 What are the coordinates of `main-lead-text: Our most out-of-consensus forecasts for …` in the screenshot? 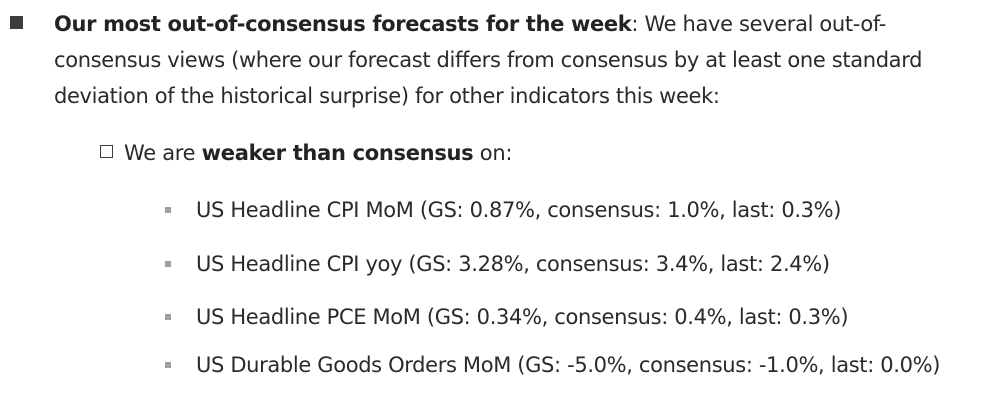 It's located at (343, 24).